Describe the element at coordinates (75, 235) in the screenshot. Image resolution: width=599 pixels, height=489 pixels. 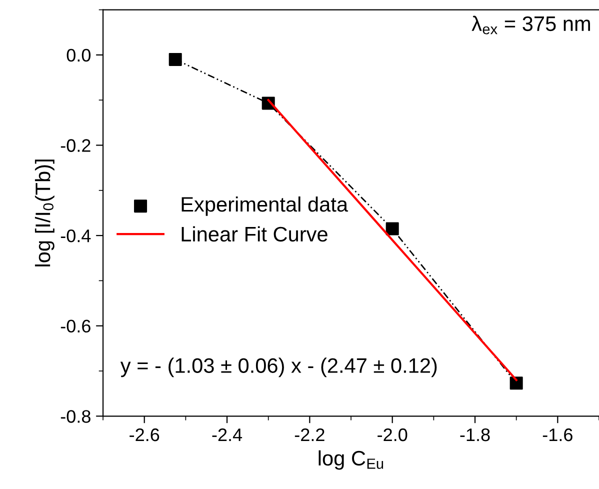
I see `y-tick-label: -0.4` at that location.